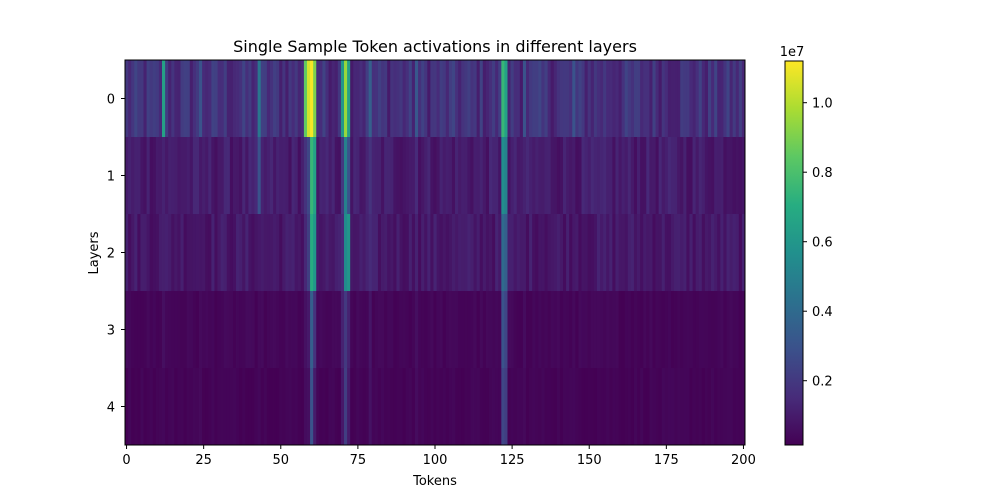 Image resolution: width=1000 pixels, height=500 pixels. I want to click on x-tick-label: 25, so click(203, 460).